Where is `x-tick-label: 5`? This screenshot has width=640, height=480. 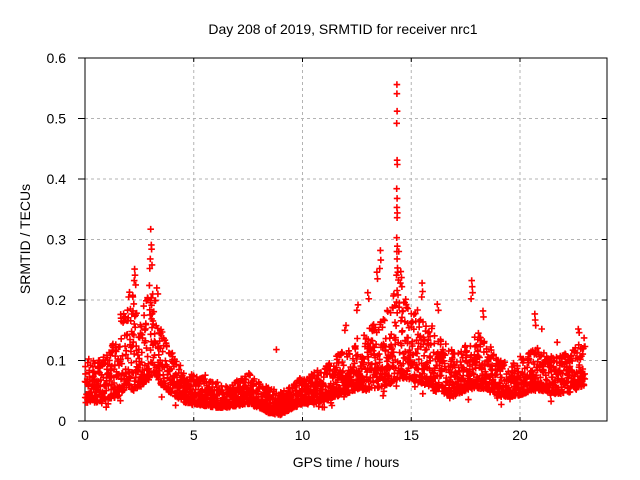 x-tick-label: 5 is located at coordinates (194, 435).